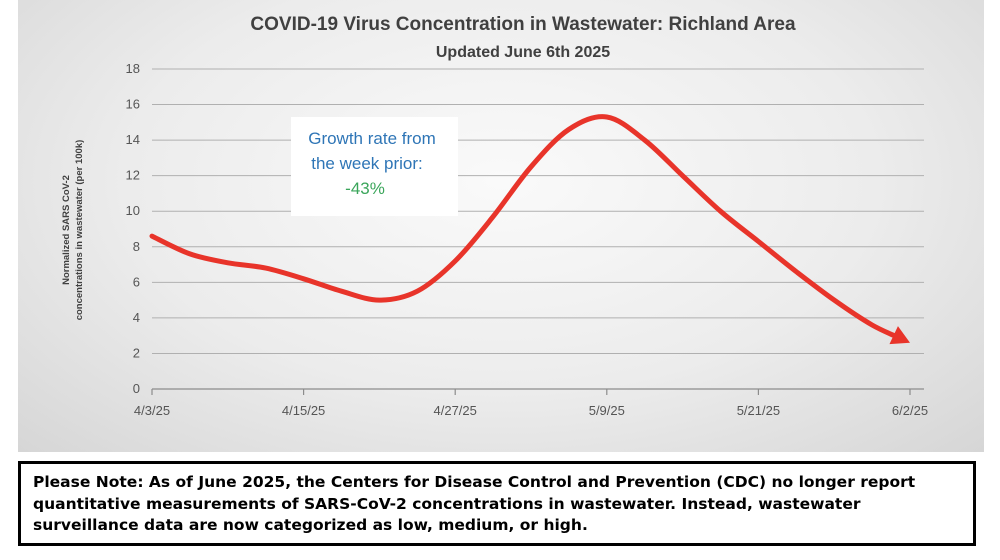 The width and height of the screenshot is (1000, 560). Describe the element at coordinates (66, 230) in the screenshot. I see `y-axis-label-line-1: Normalized SARS CoV-2` at that location.